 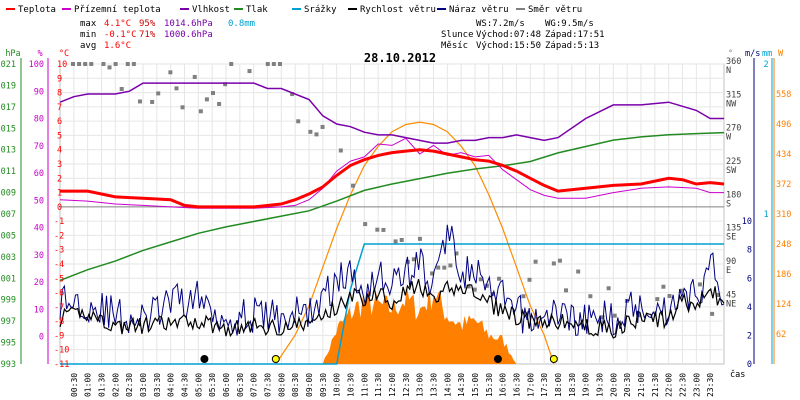 What do you see at coordinates (39, 54) in the screenshot?
I see `axis-label-percent: %` at bounding box center [39, 54].